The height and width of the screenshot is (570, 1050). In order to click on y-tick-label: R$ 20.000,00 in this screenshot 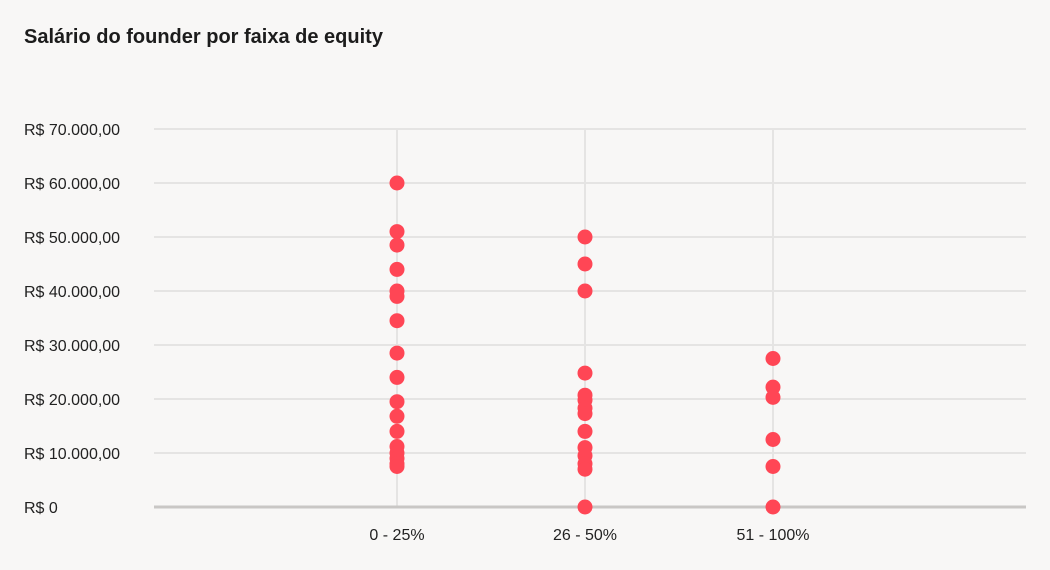, I will do `click(72, 400)`.